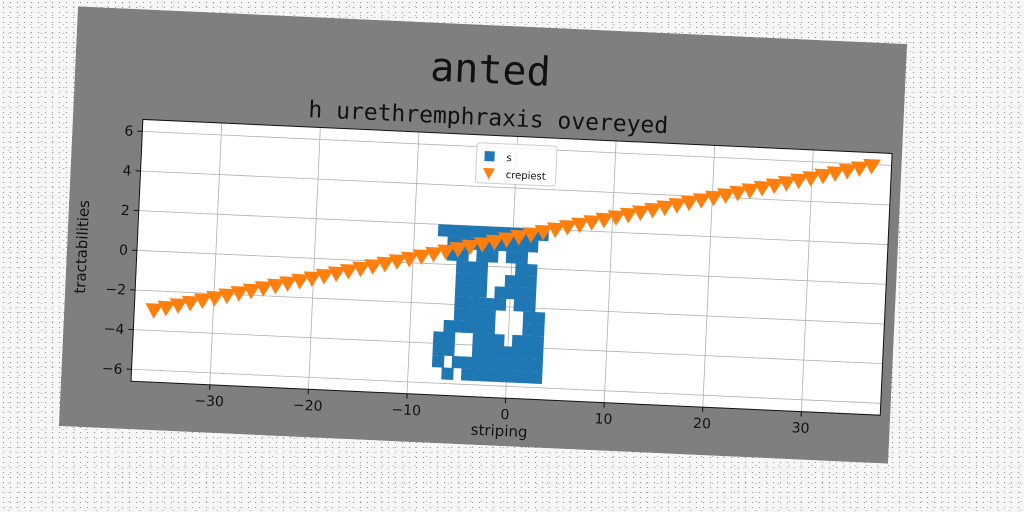 The height and width of the screenshot is (512, 1024). What do you see at coordinates (499, 431) in the screenshot?
I see `x-axis-label: striping` at bounding box center [499, 431].